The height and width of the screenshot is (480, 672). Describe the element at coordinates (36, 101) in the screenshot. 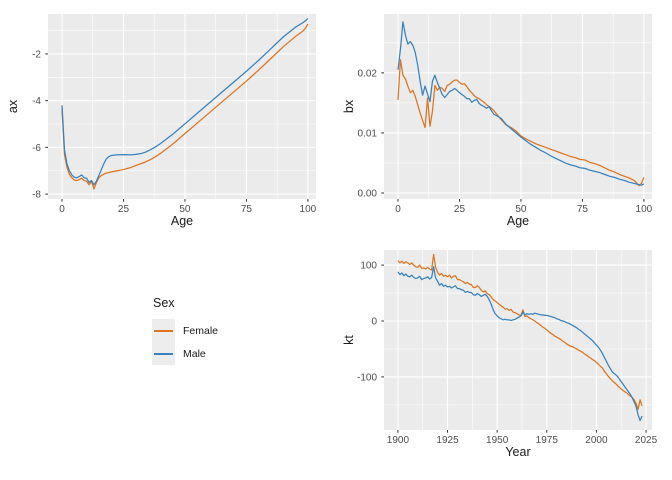

I see `y-tick-label: -4` at that location.